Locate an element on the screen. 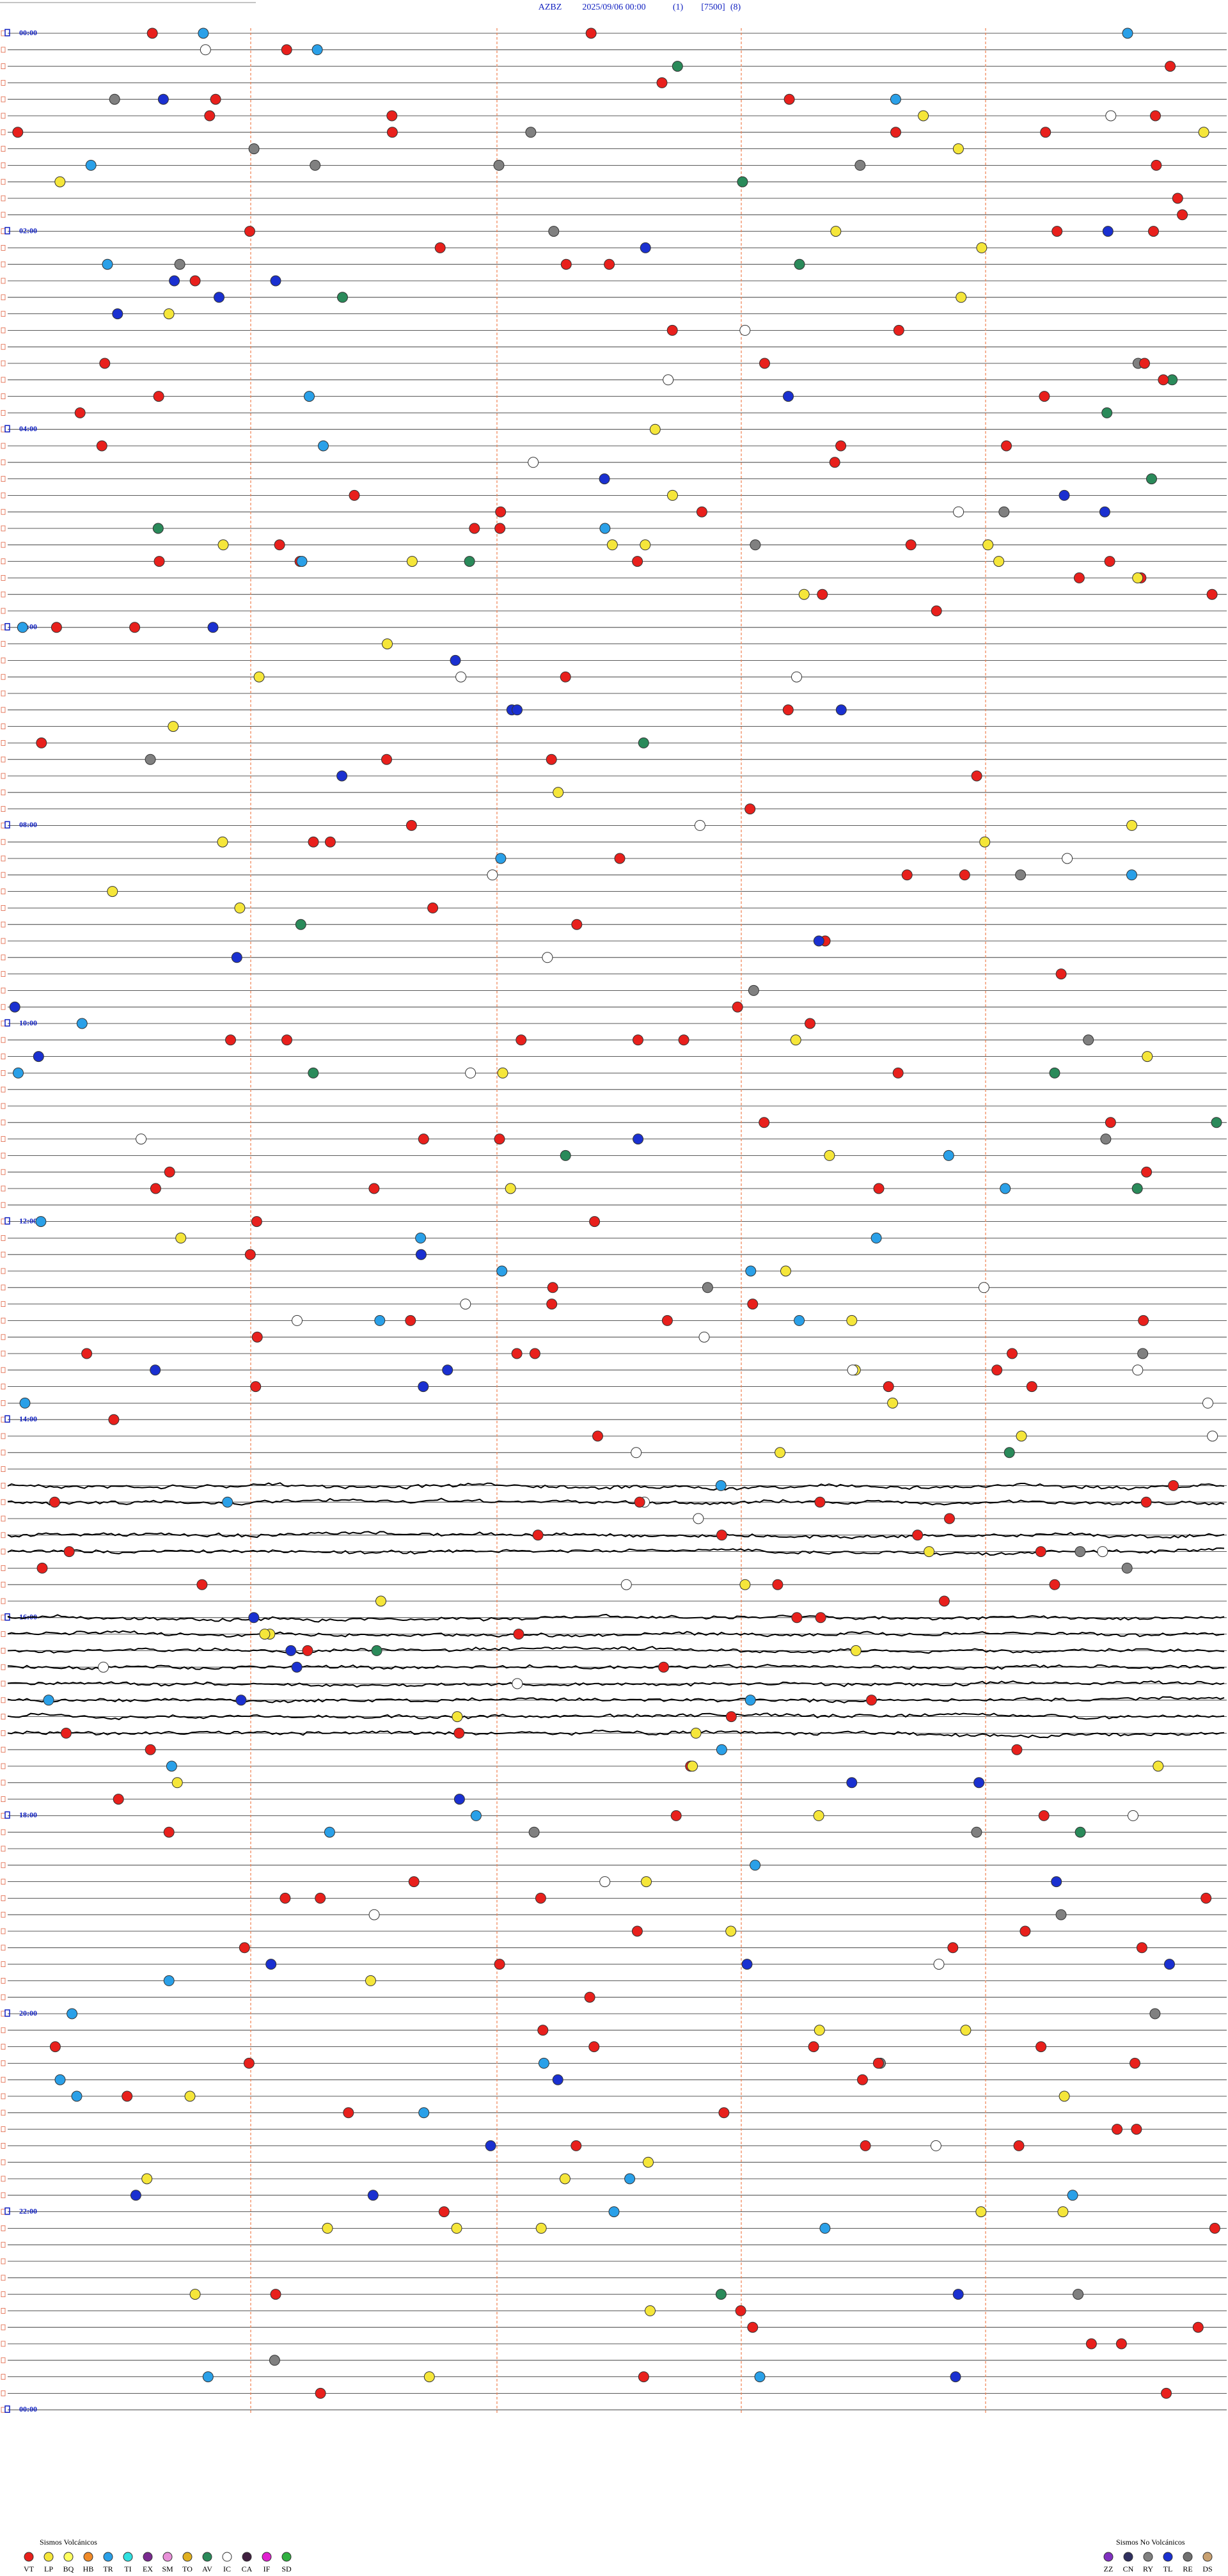 Image resolution: width=1228 pixels, height=2576 pixels. hour-label: 08:00 is located at coordinates (28, 824).